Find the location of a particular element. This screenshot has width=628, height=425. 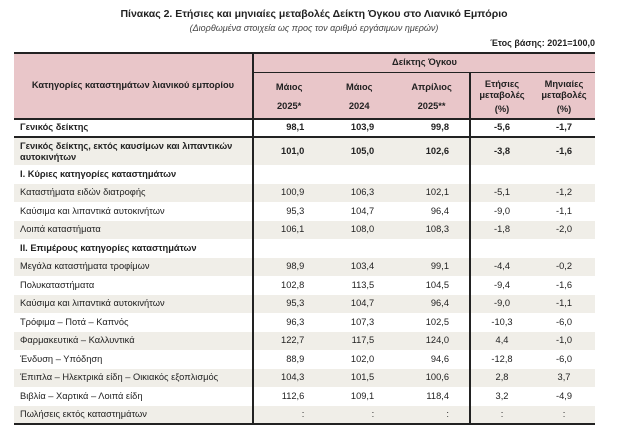

table-row: Ένδυση – Υπόδηση 88,9 102,0 94,6 -12,8 -6,0 is located at coordinates (304, 359).